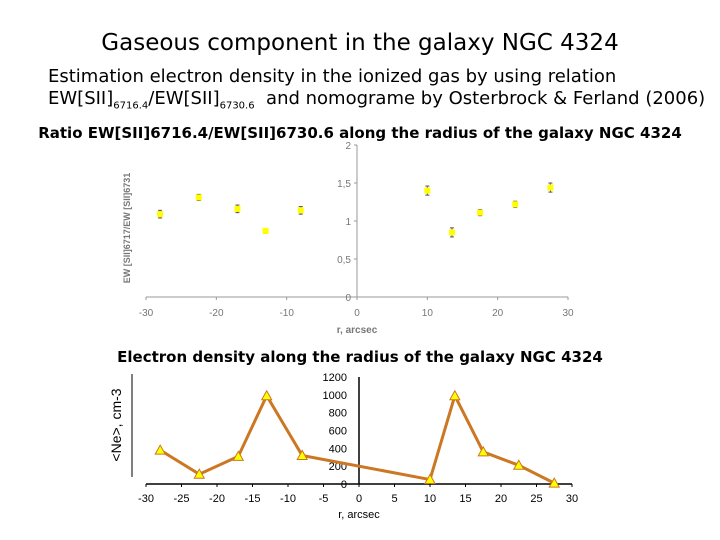 This screenshot has width=720, height=540. Describe the element at coordinates (127, 228) in the screenshot. I see `chart1-y-axis-label: EW [SII]6717/EW [SII]6731` at that location.